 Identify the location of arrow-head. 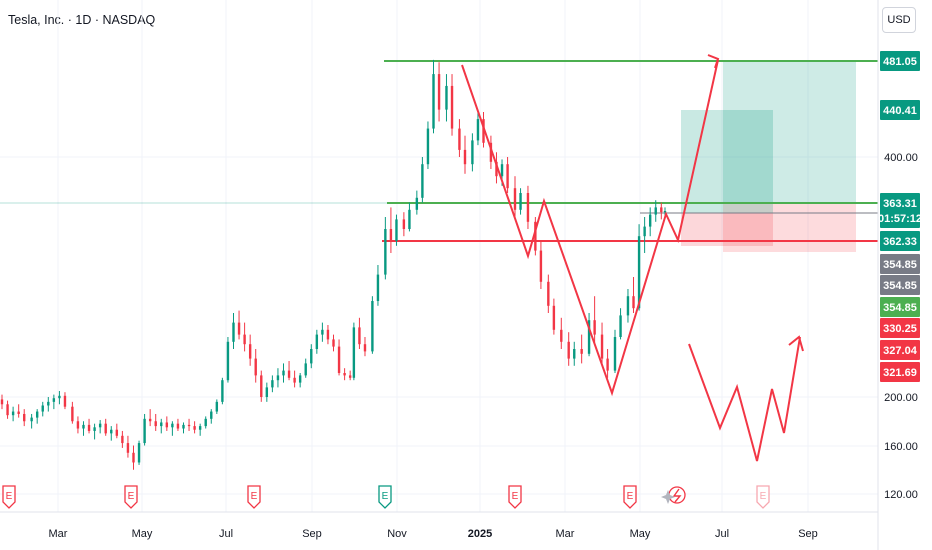
(713, 61).